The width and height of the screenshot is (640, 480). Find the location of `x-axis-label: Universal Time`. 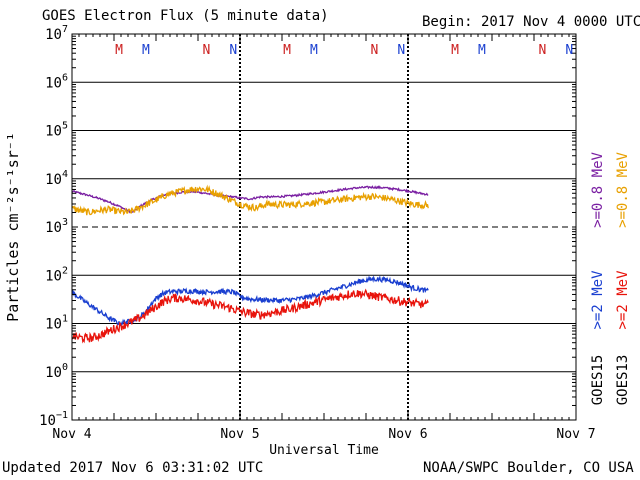

x-axis-label: Universal Time is located at coordinates (324, 450).